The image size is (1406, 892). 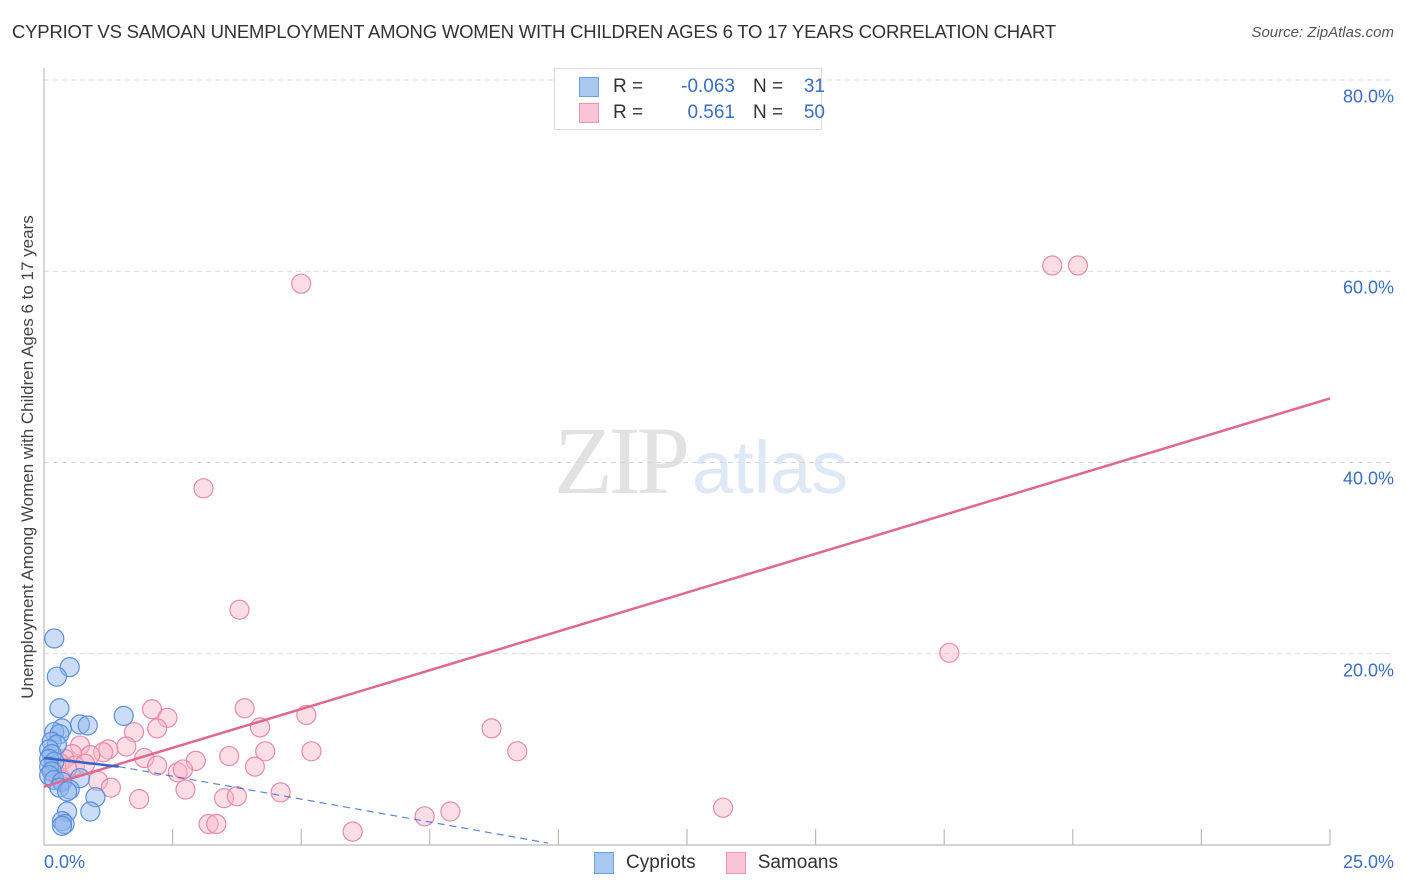 What do you see at coordinates (1368, 287) in the screenshot?
I see `y-tick-60: 60.0%` at bounding box center [1368, 287].